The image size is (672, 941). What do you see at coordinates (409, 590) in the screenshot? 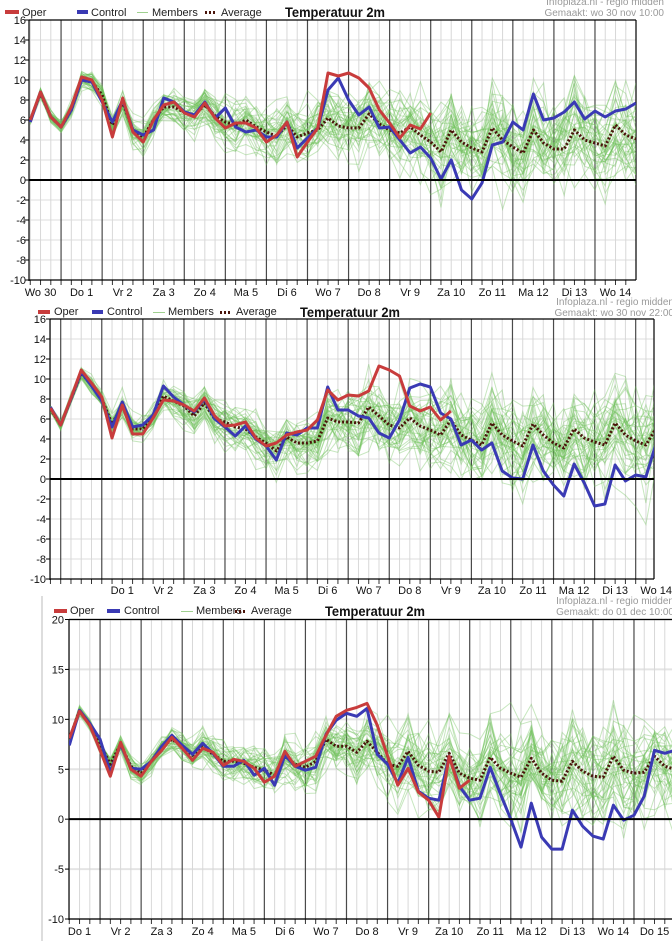
I see `x-tick-label: Do 8` at bounding box center [409, 590].